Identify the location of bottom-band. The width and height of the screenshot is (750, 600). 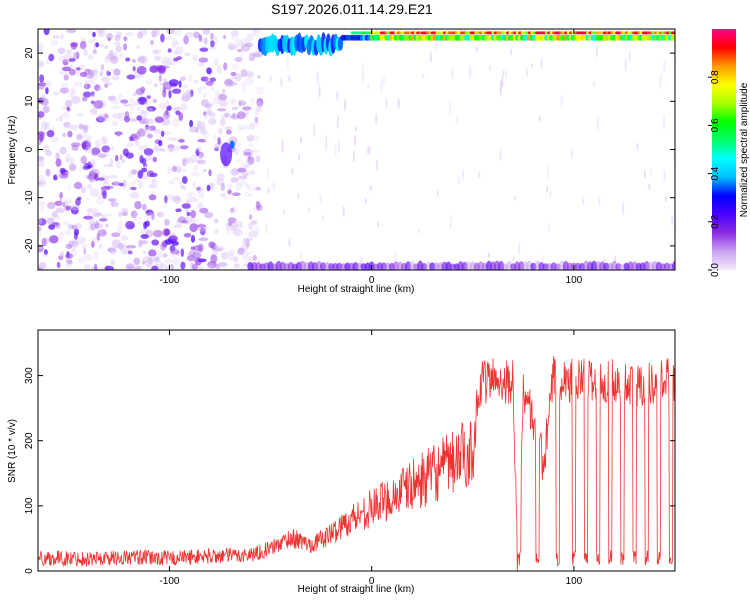
(646, 265).